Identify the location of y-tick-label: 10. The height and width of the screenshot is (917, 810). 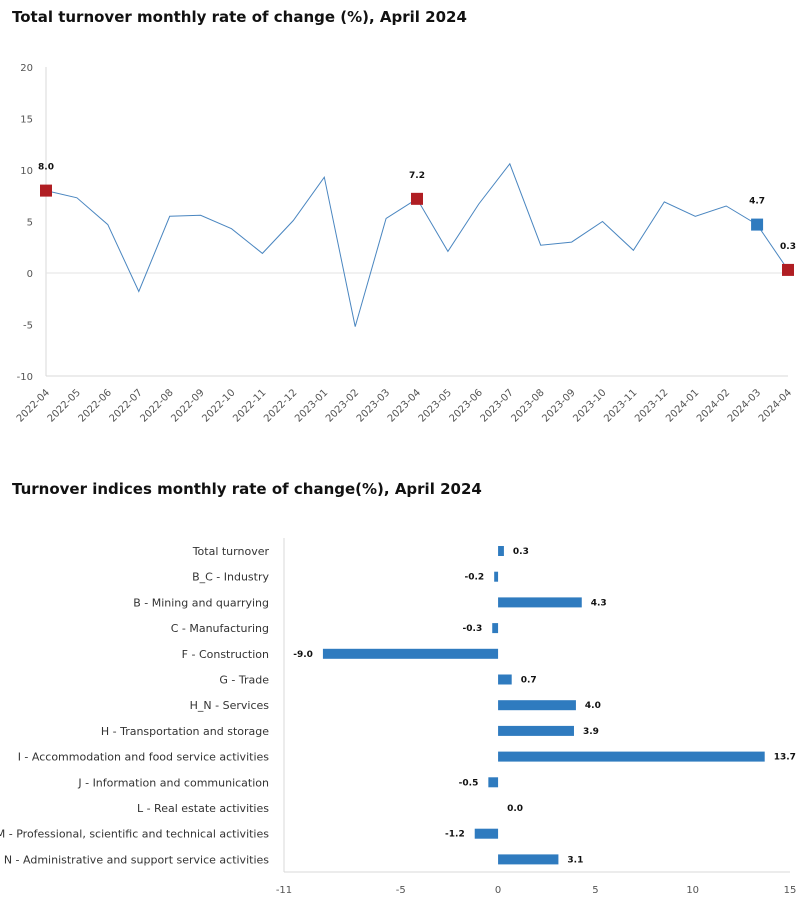
(26, 171).